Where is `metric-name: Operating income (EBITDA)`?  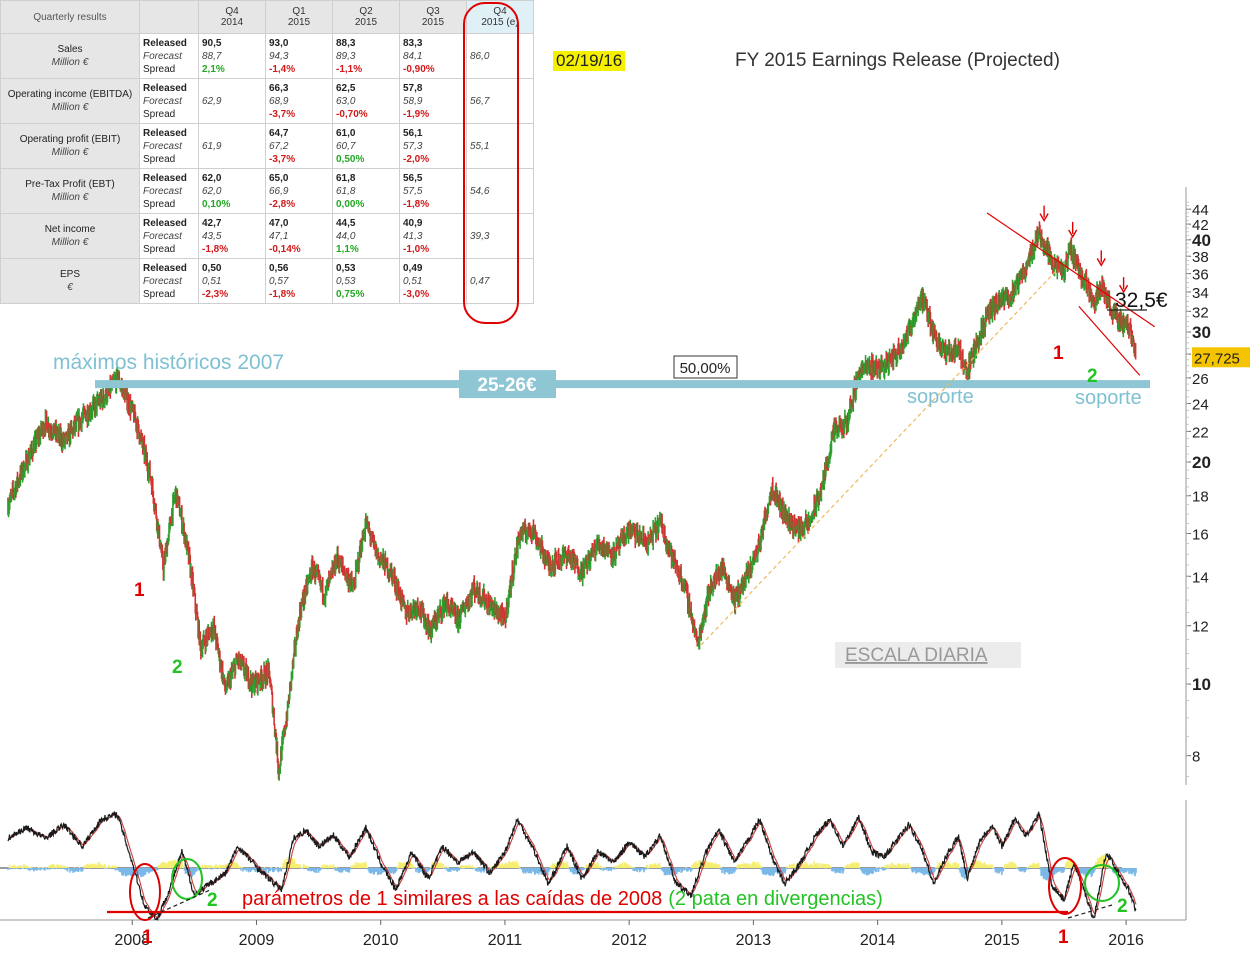
metric-name: Operating income (EBITDA) is located at coordinates (70, 94).